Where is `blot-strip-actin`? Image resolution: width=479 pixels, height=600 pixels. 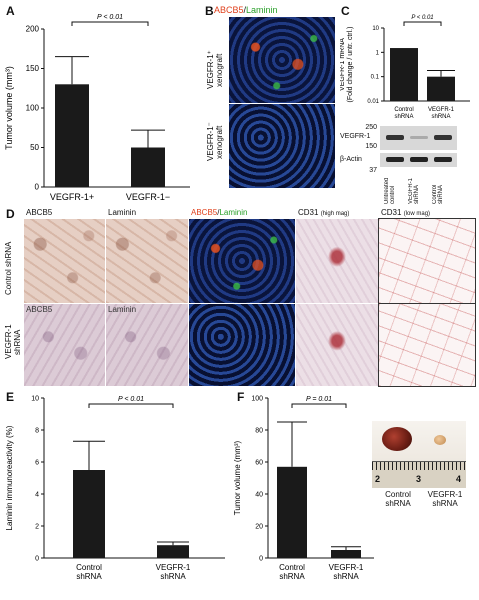
blot-strip-actin is located at coordinates (418, 160).